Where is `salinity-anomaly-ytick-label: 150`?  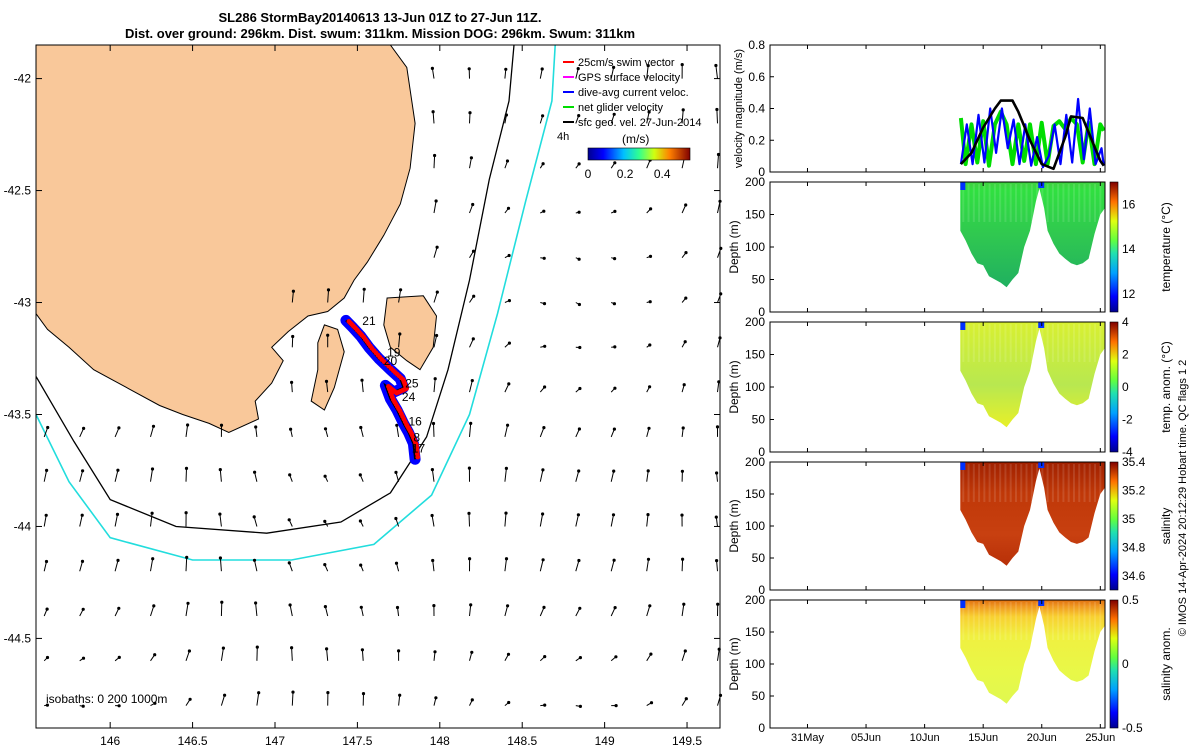 salinity-anomaly-ytick-label: 150 is located at coordinates (755, 632).